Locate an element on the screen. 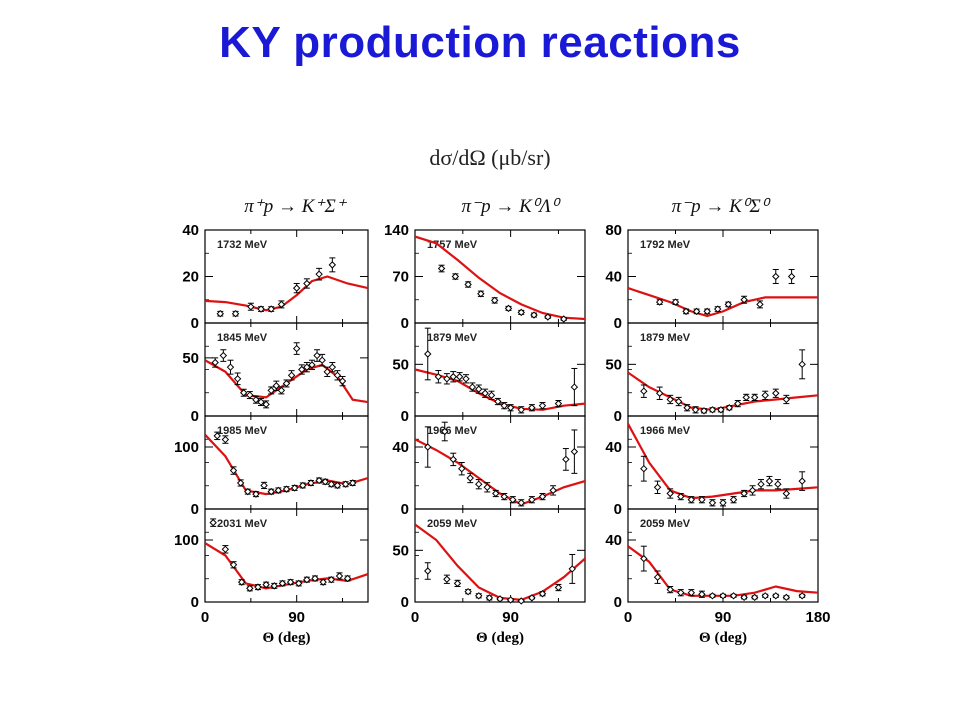  y-tick-label: 100 is located at coordinates (186, 540).